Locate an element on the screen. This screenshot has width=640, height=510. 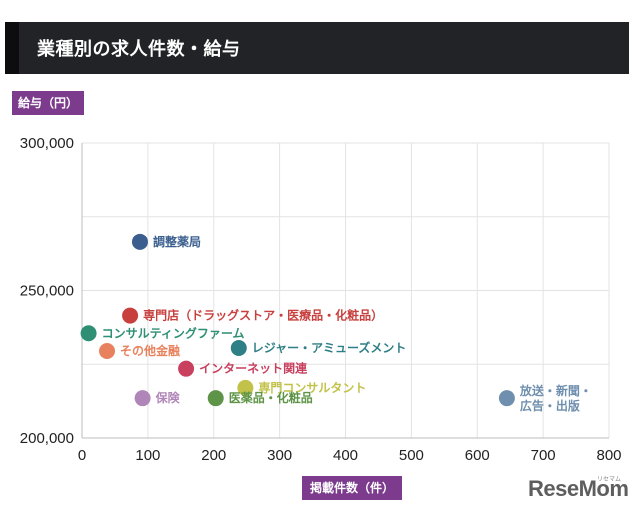
data-point-label-line: 調整薬局 is located at coordinates (177, 241).